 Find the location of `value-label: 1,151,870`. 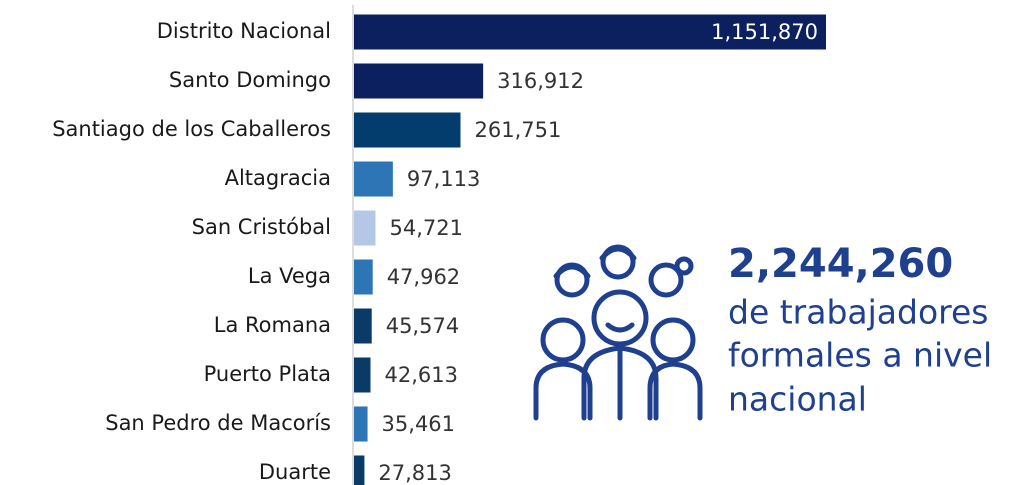

value-label: 1,151,870 is located at coordinates (764, 32).